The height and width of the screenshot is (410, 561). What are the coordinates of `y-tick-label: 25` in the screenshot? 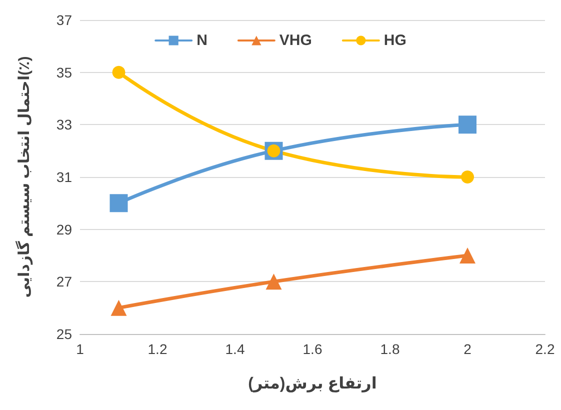 It's located at (64, 334).